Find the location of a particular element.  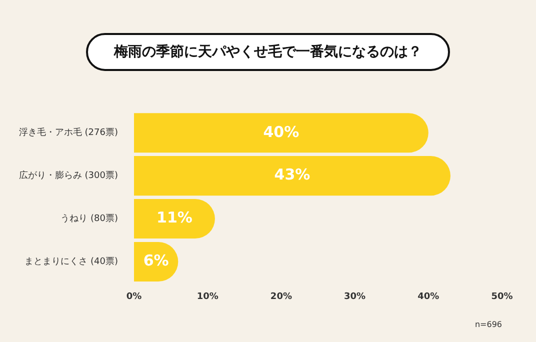

y-tick-label: 広がり・膨らみ (300票) is located at coordinates (68, 176).